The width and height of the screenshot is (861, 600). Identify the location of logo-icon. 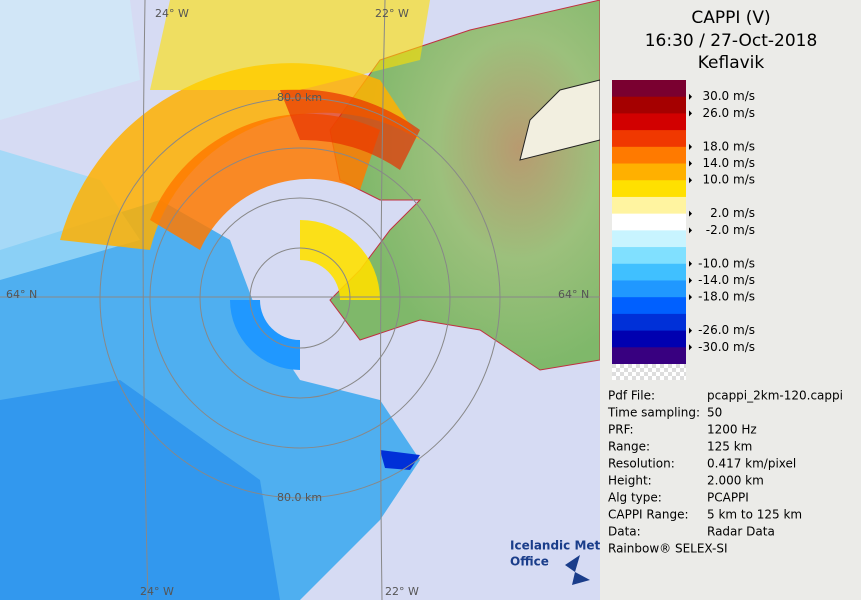
(577, 570).